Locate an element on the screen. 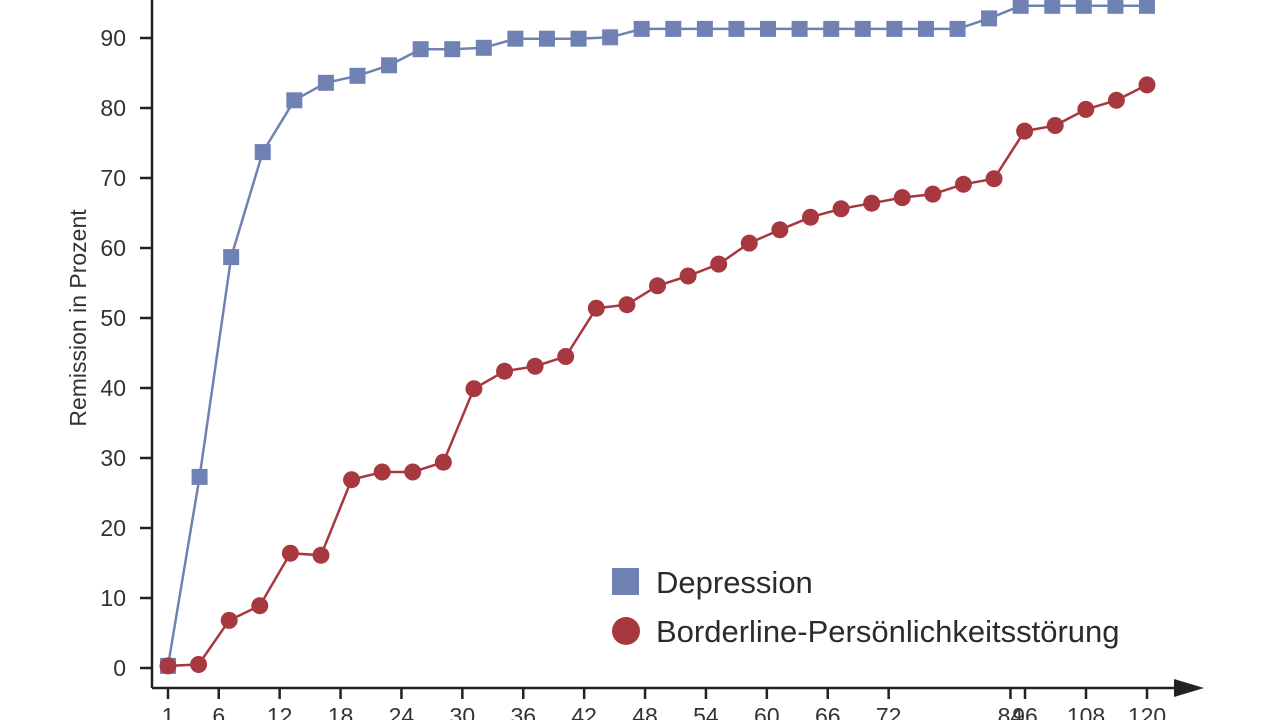 This screenshot has height=720, width=1280. y-tick-label: 50 is located at coordinates (113, 318).